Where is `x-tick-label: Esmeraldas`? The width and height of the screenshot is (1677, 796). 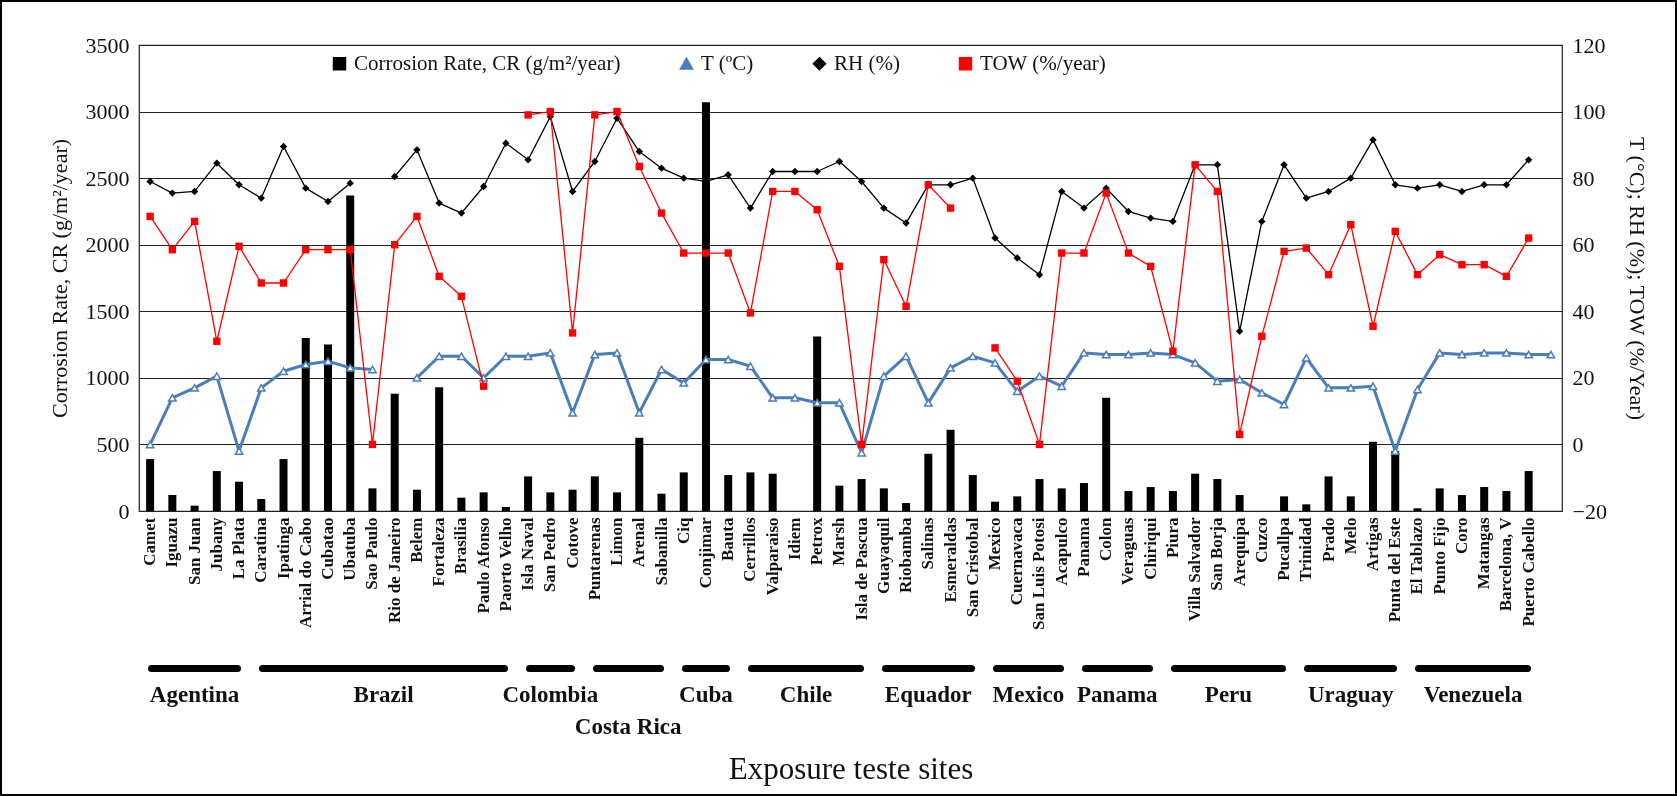 x-tick-label: Esmeraldas is located at coordinates (950, 560).